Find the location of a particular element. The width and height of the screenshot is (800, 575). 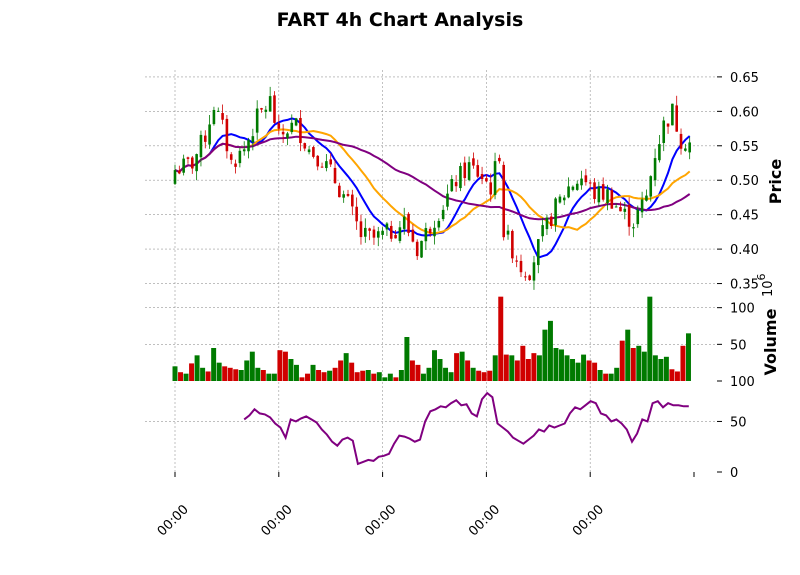

price-tick-label: 0.35 is located at coordinates (744, 285).